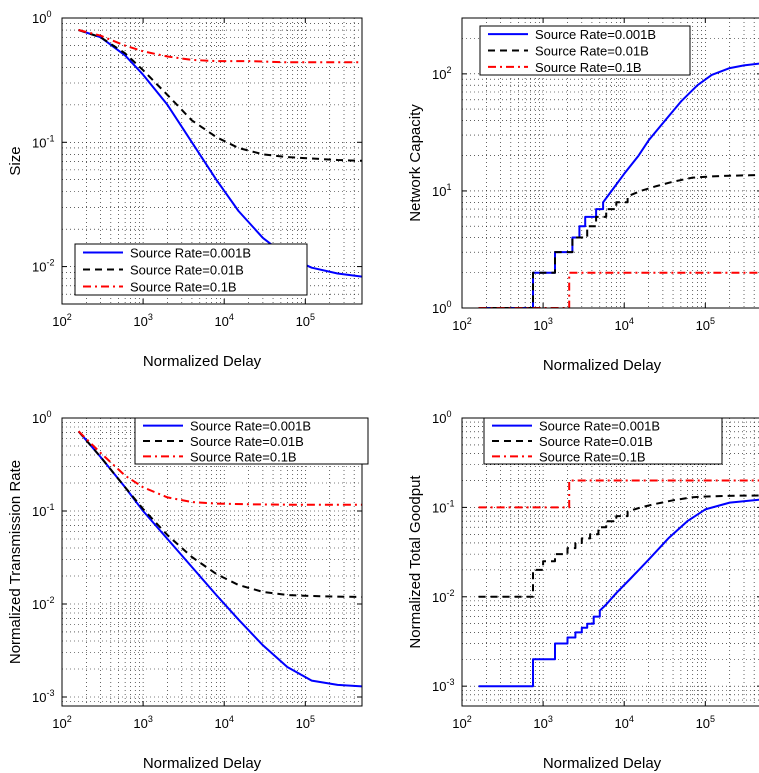 The image size is (759, 773). What do you see at coordinates (15, 562) in the screenshot?
I see `y-axis-label: Normalized Transmission Rate` at bounding box center [15, 562].